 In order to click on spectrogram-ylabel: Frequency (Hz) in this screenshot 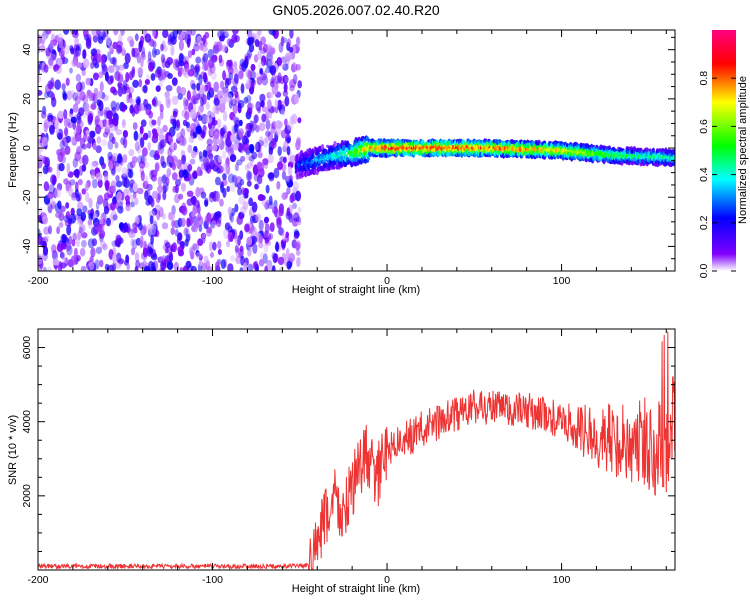, I will do `click(13, 150)`.